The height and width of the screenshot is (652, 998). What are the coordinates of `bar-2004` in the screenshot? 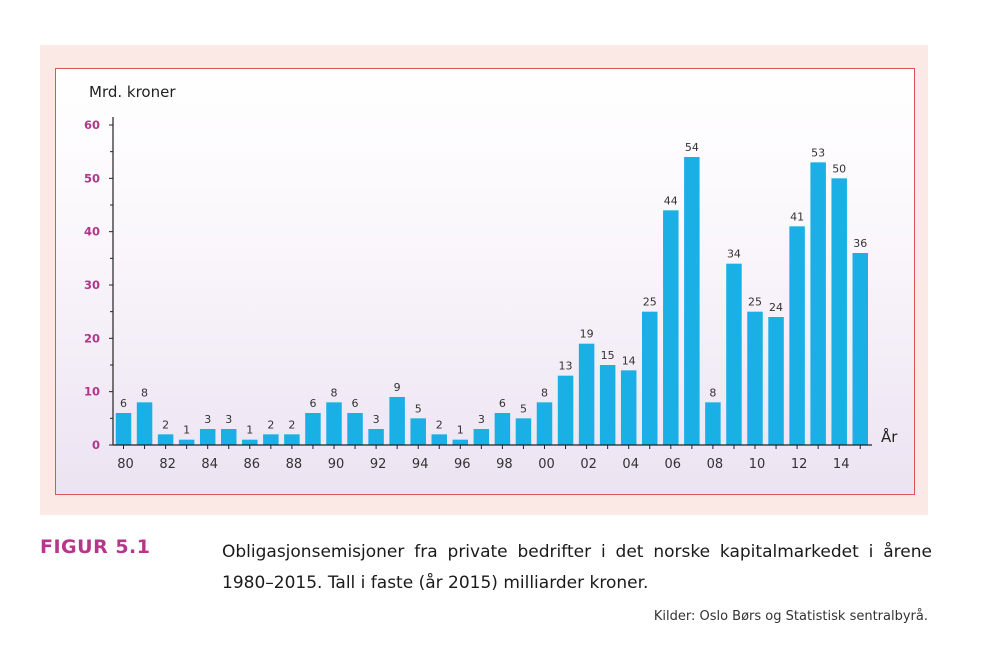 It's located at (628, 407).